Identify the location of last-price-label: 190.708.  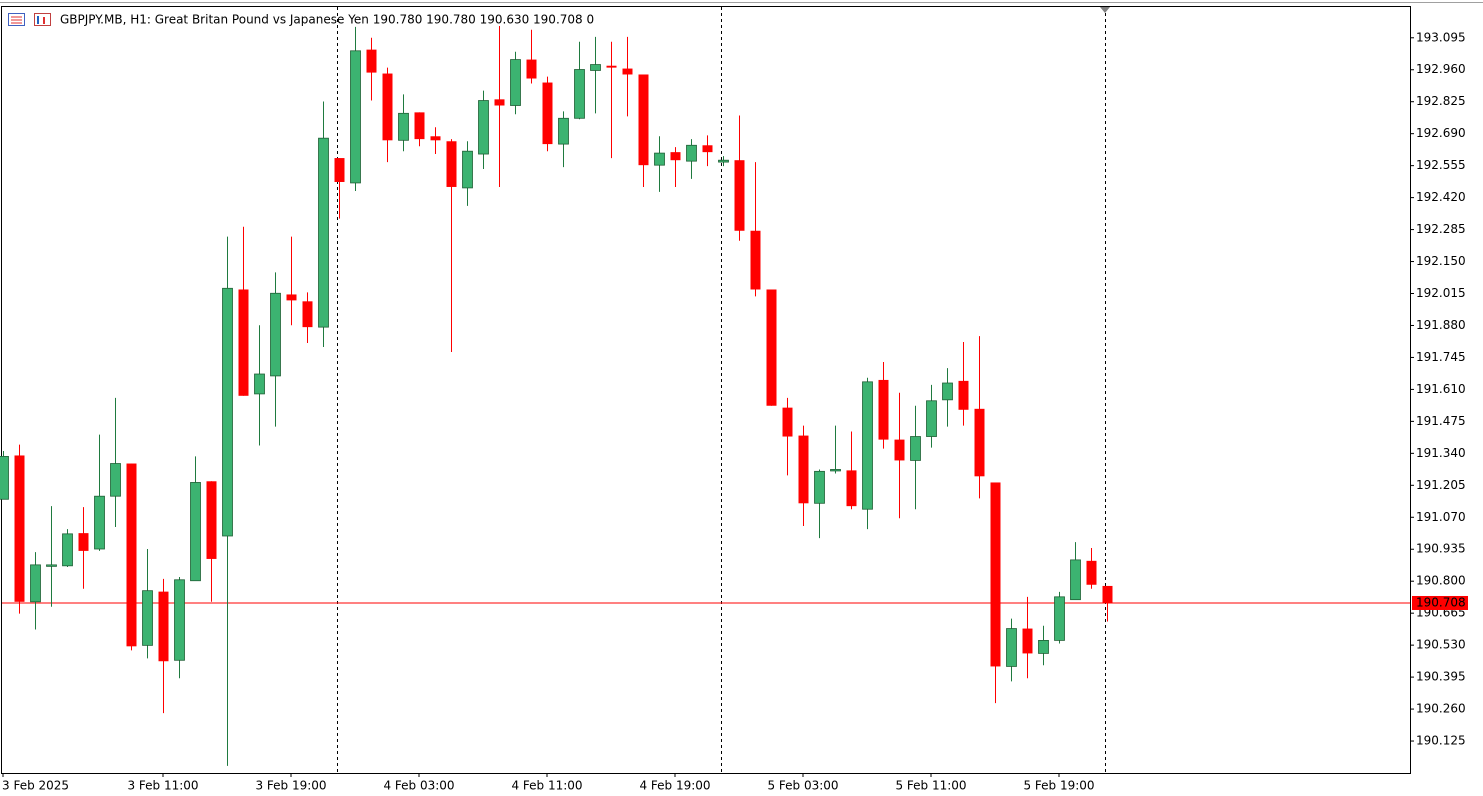
(1441, 602).